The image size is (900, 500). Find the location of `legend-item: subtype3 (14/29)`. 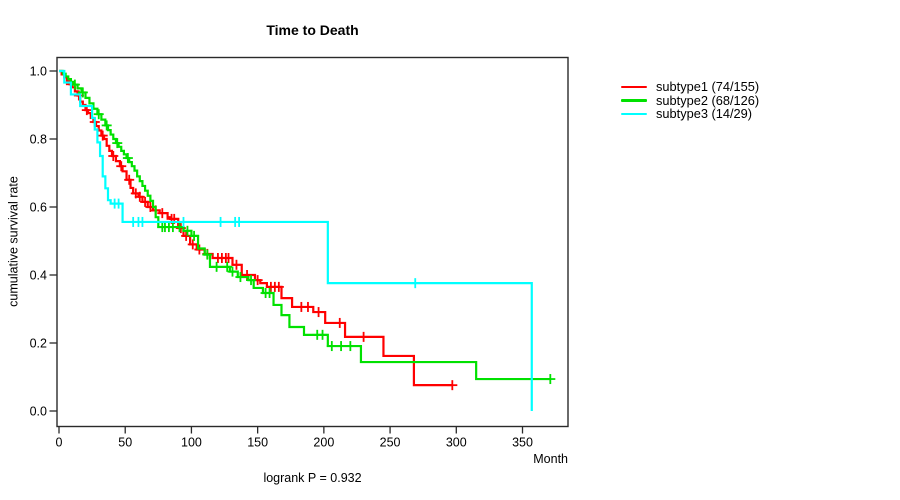

legend-item: subtype3 (14/29) is located at coordinates (690, 114).